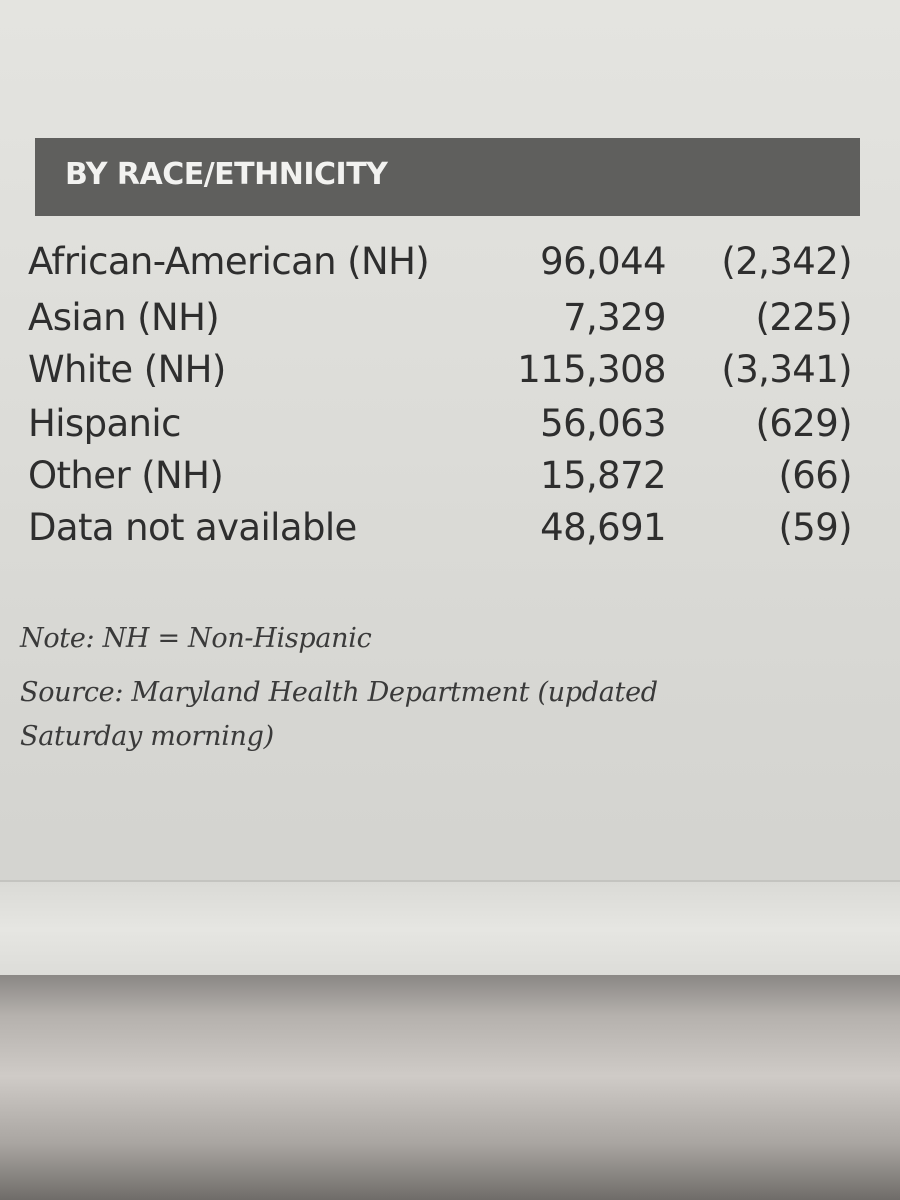 The width and height of the screenshot is (900, 1200). I want to click on row-deaths: (225), so click(804, 317).